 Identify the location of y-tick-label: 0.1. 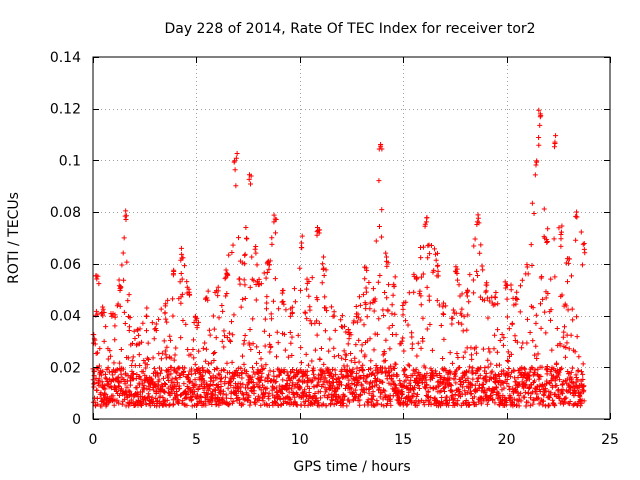
(70, 161).